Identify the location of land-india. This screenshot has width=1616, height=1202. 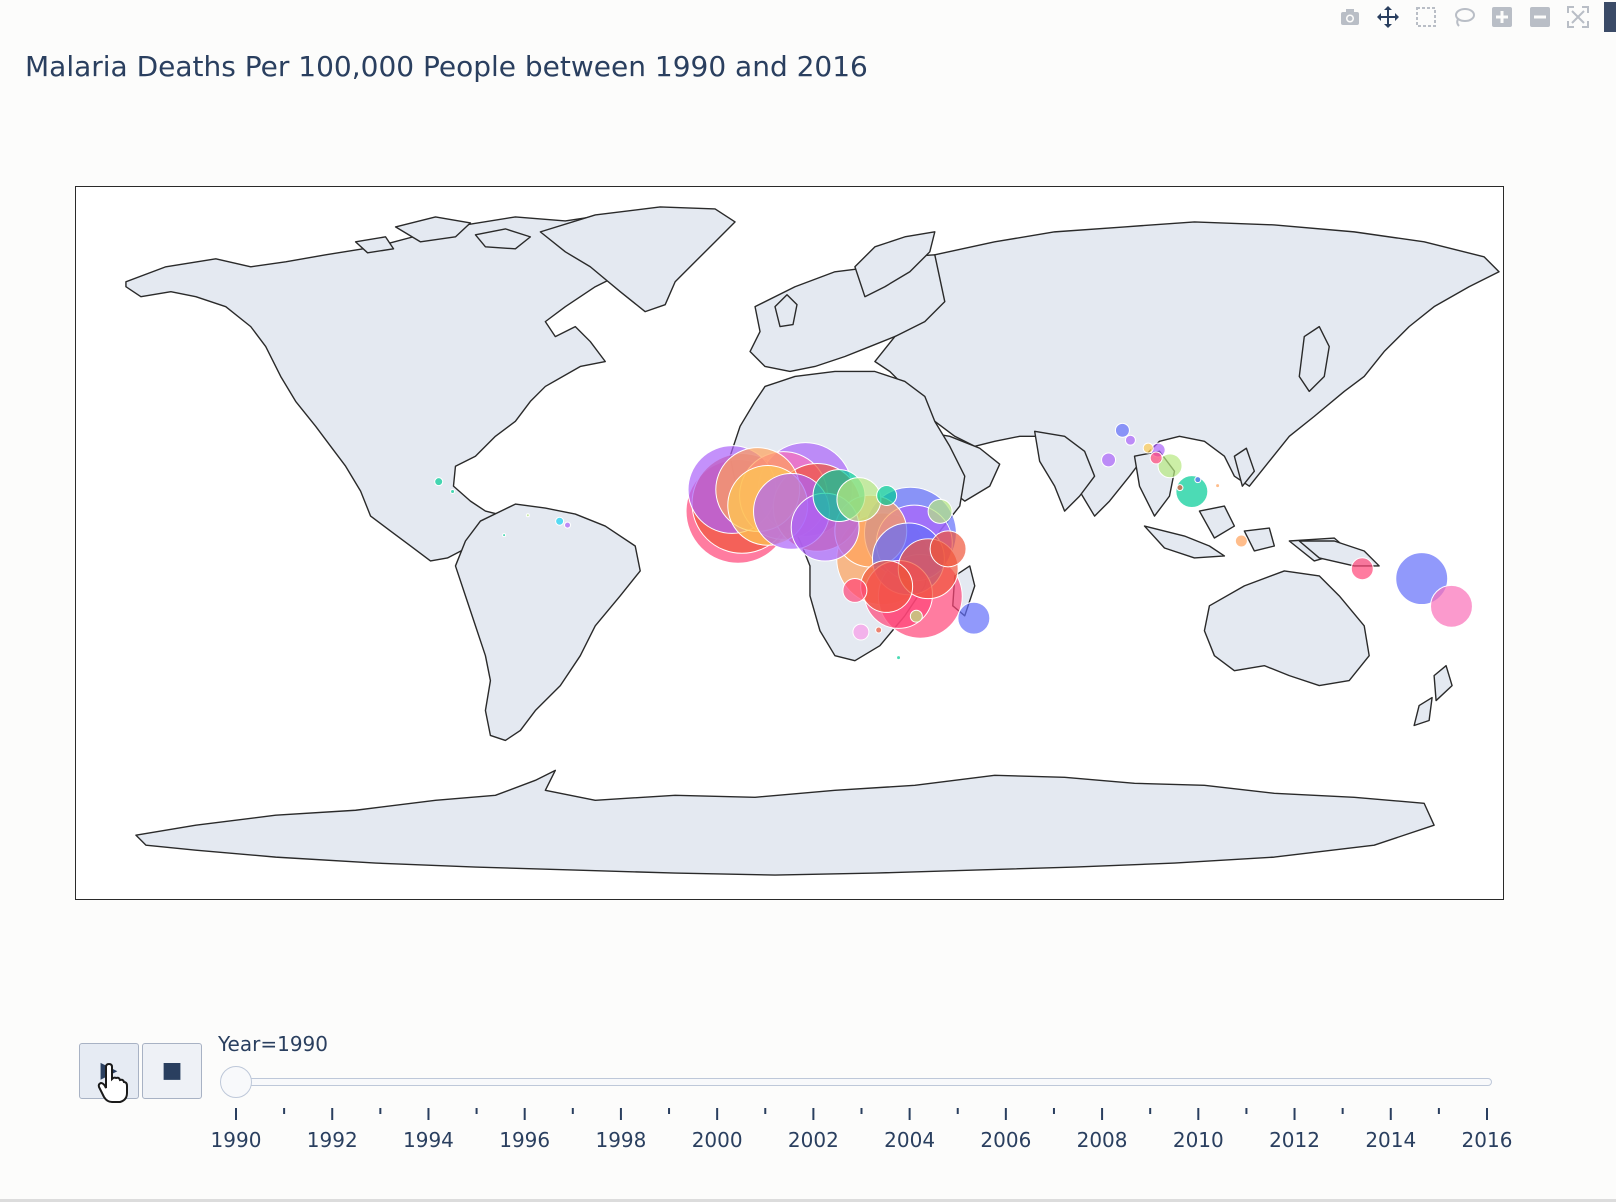
(1064, 471).